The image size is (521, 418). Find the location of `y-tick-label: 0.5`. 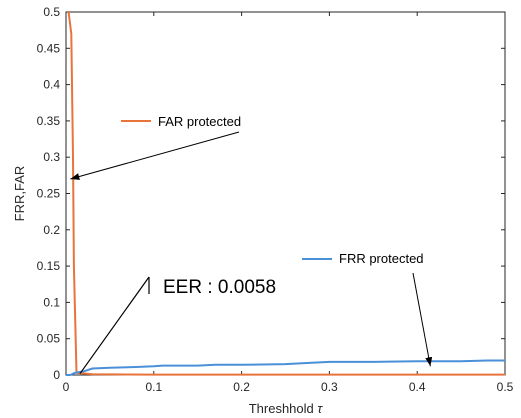

y-tick-label: 0.5 is located at coordinates (51, 12).